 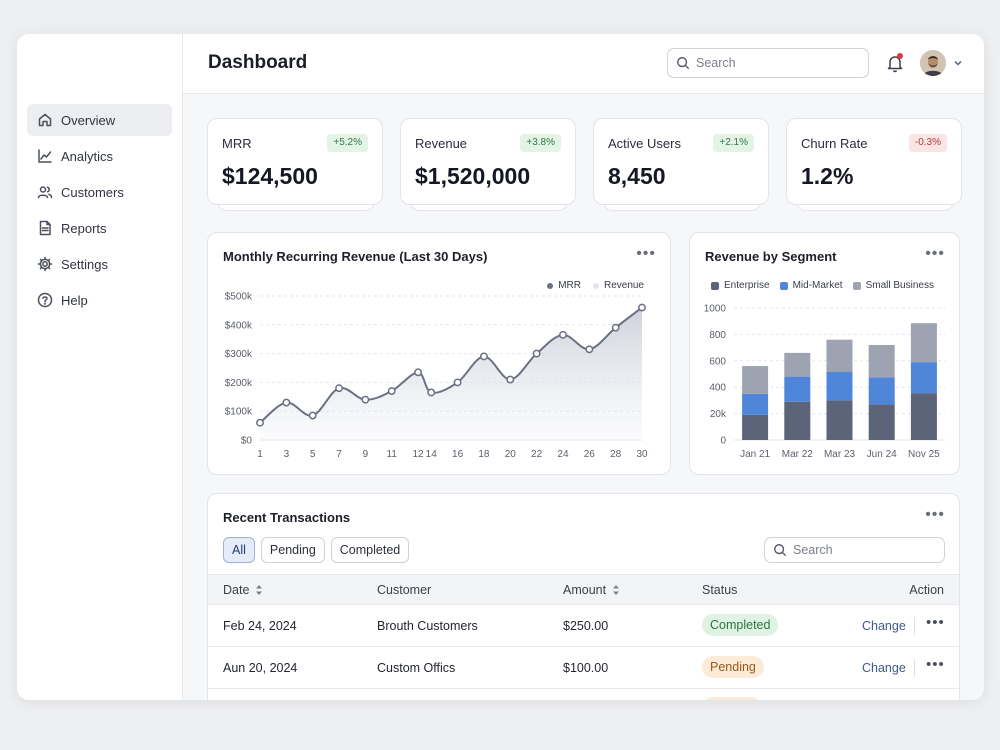 What do you see at coordinates (239, 550) in the screenshot?
I see `filter-all: All` at bounding box center [239, 550].